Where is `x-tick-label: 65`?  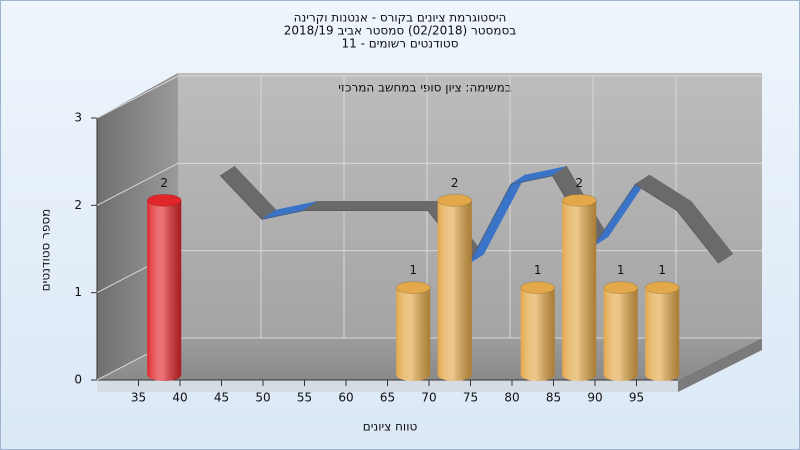
x-tick-label: 65 is located at coordinates (387, 398).